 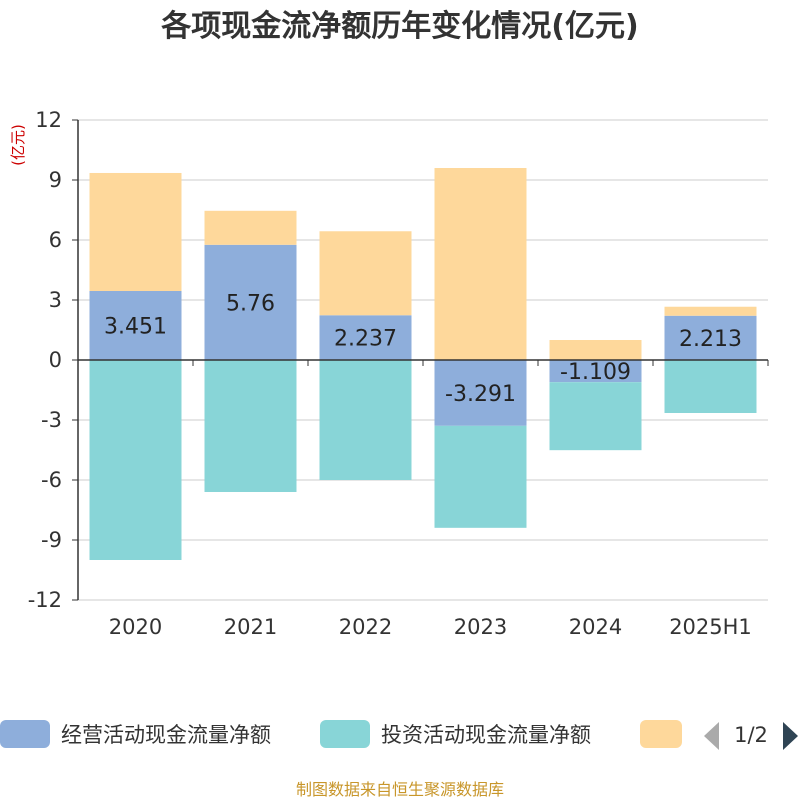 I want to click on chart-title: 各项现金流净额历年变化情况(亿元), so click(x=399, y=26).